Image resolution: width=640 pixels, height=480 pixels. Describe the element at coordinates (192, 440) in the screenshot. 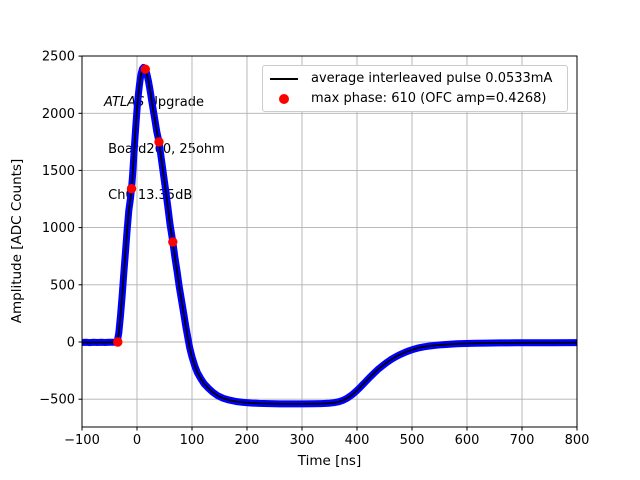

I see `x-tick-label: 100` at that location.